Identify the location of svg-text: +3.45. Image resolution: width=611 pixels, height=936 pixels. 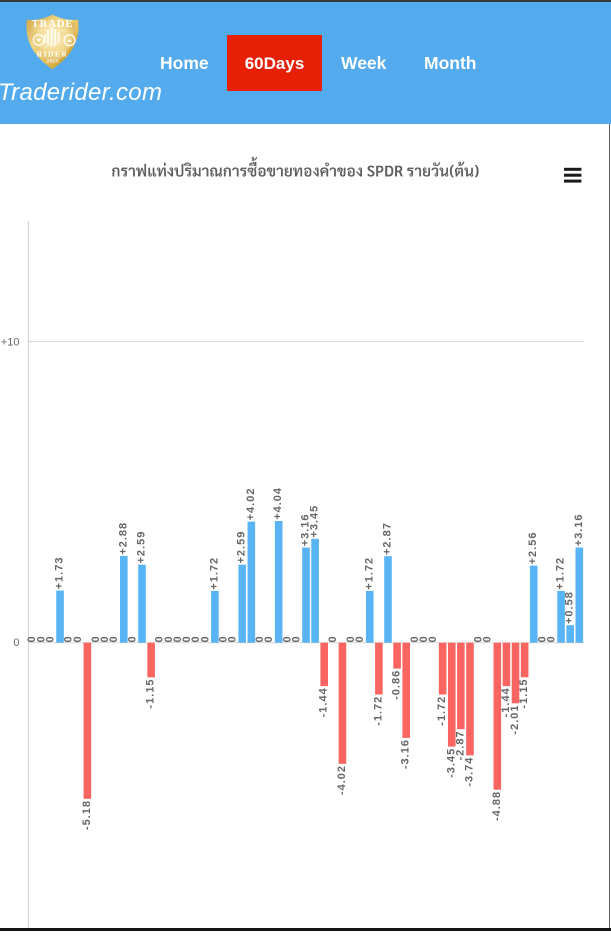
(315, 521).